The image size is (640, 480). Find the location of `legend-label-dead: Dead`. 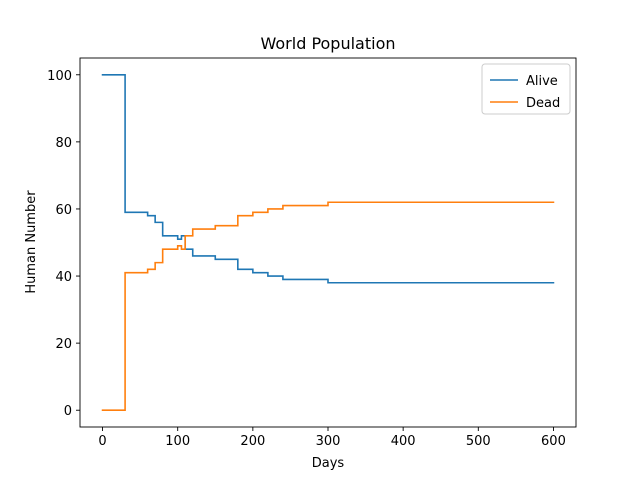

legend-label-dead: Dead is located at coordinates (543, 103).